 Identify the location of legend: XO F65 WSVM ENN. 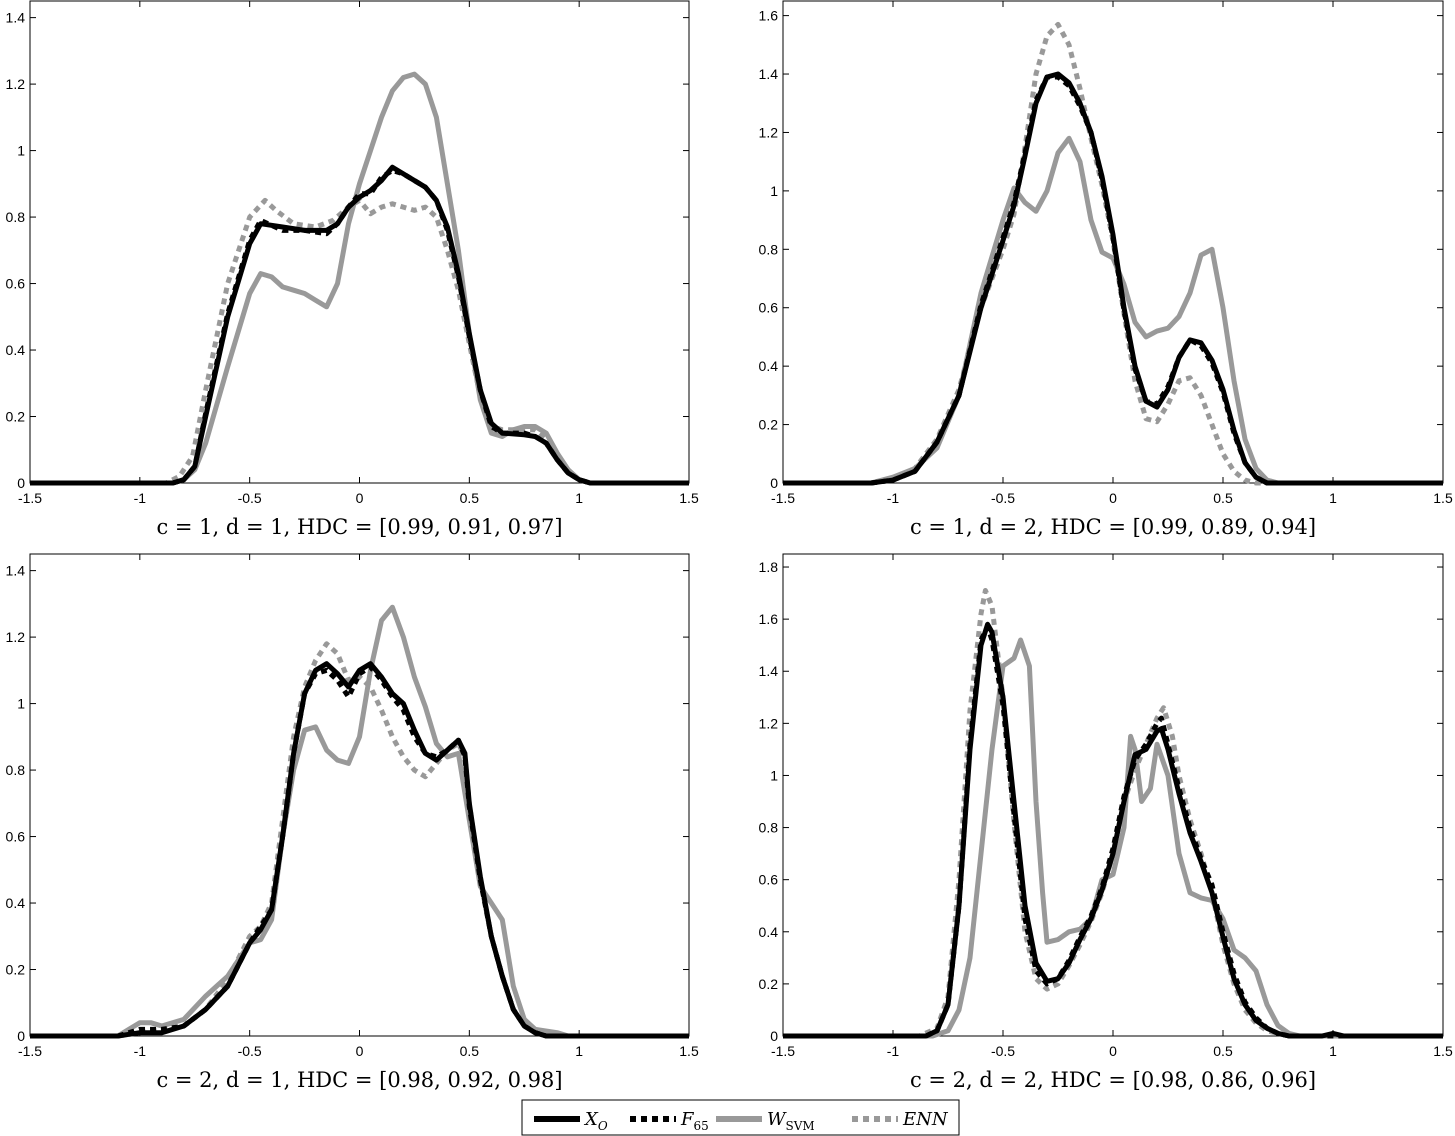
(740, 1117).